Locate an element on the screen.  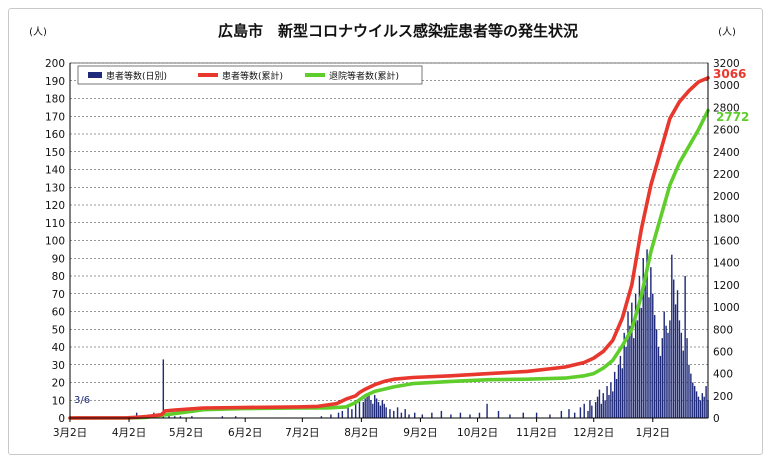
y-right-tick-label: 800 is located at coordinates (723, 330).